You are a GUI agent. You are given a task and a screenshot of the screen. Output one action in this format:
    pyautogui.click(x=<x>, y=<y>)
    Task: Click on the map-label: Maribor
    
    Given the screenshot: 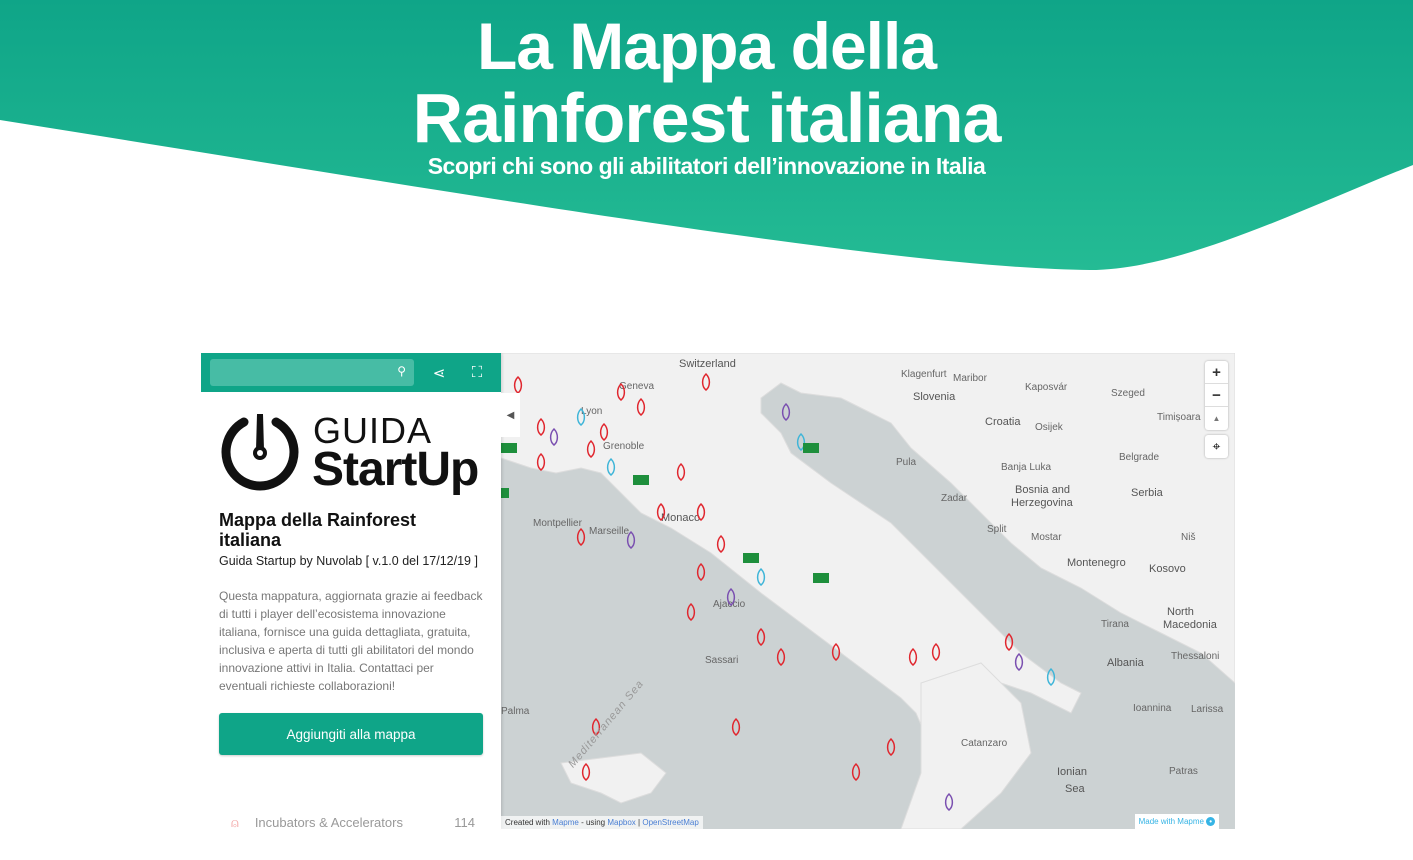 What is the action you would take?
    pyautogui.click(x=970, y=378)
    